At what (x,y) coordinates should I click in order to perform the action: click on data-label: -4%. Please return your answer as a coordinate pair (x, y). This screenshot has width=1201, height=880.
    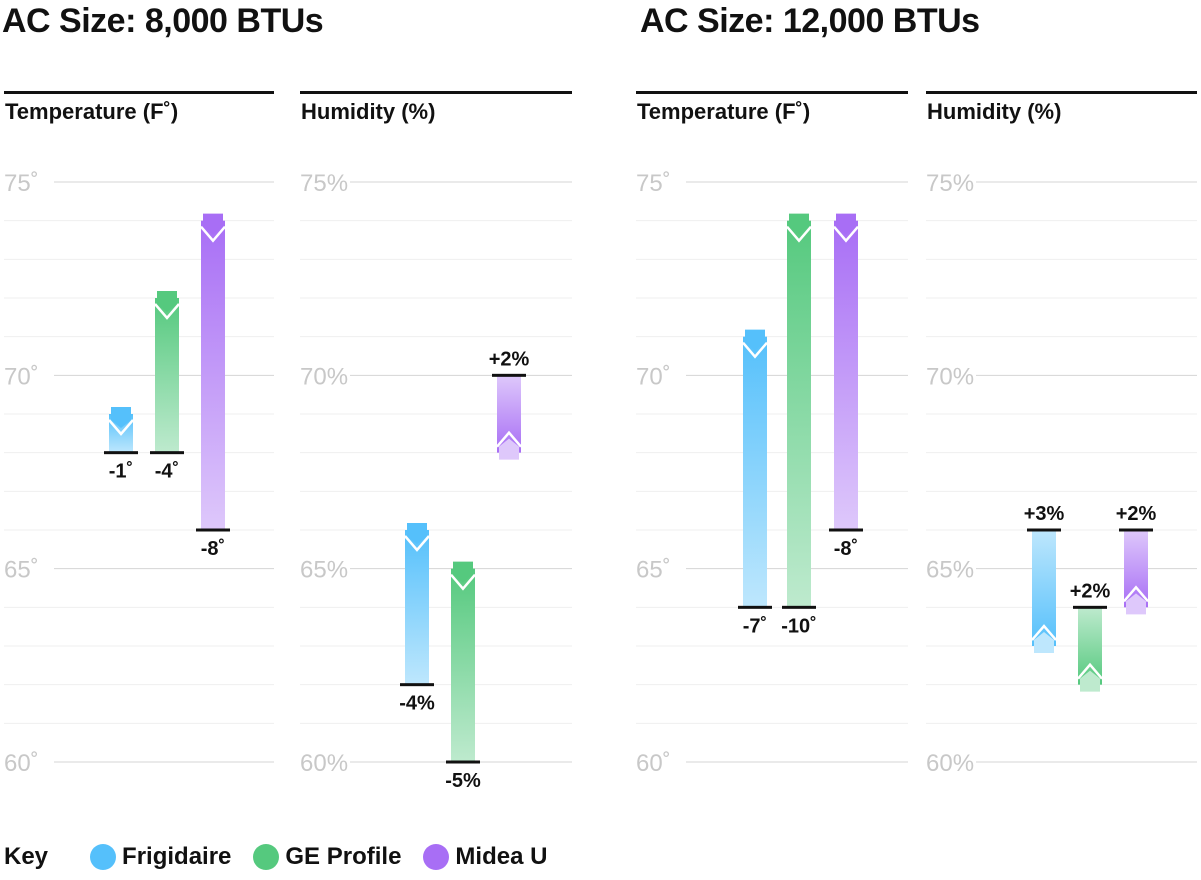
    Looking at the image, I should click on (417, 704).